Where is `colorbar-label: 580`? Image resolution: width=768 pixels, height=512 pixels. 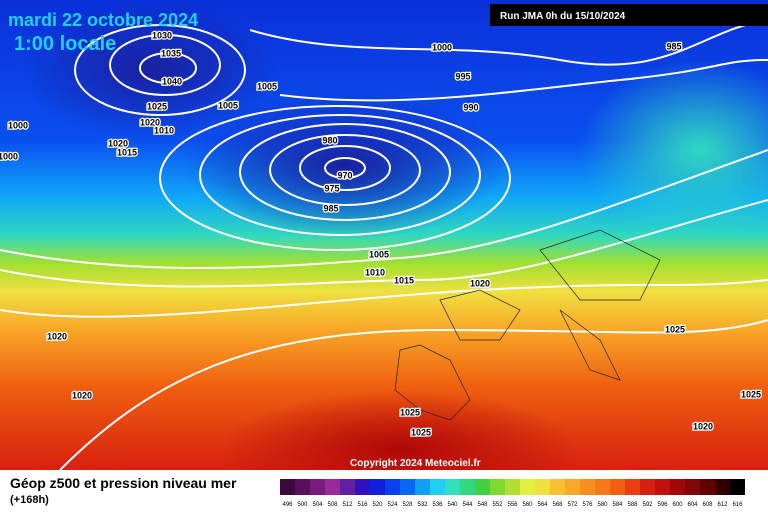
colorbar-label: 580 is located at coordinates (602, 505).